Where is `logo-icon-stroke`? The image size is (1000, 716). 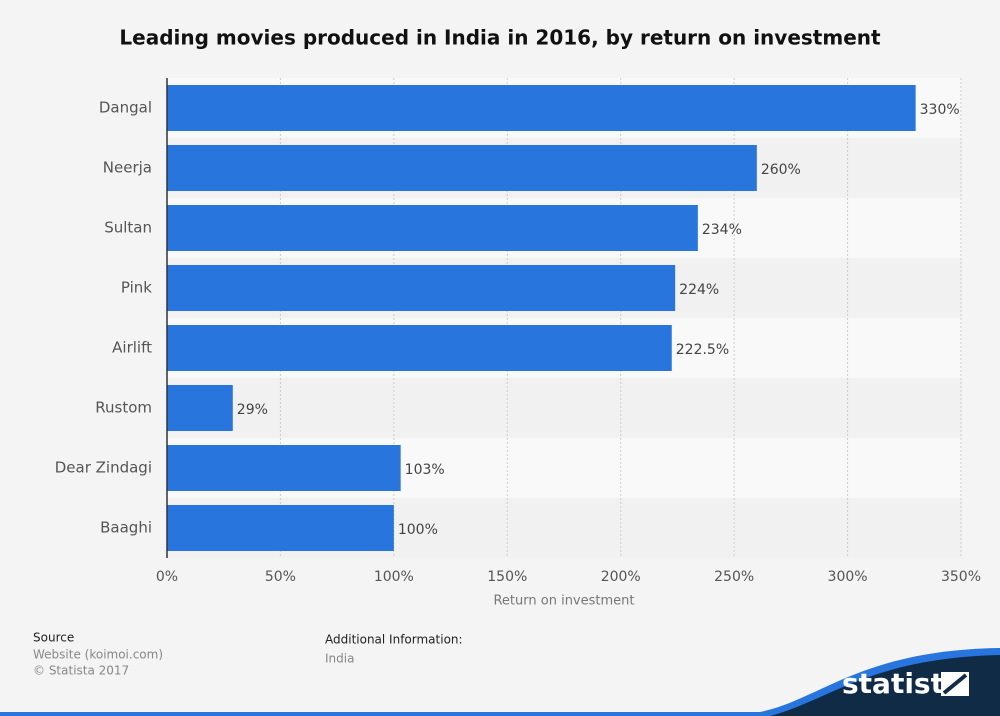
logo-icon-stroke is located at coordinates (955, 684).